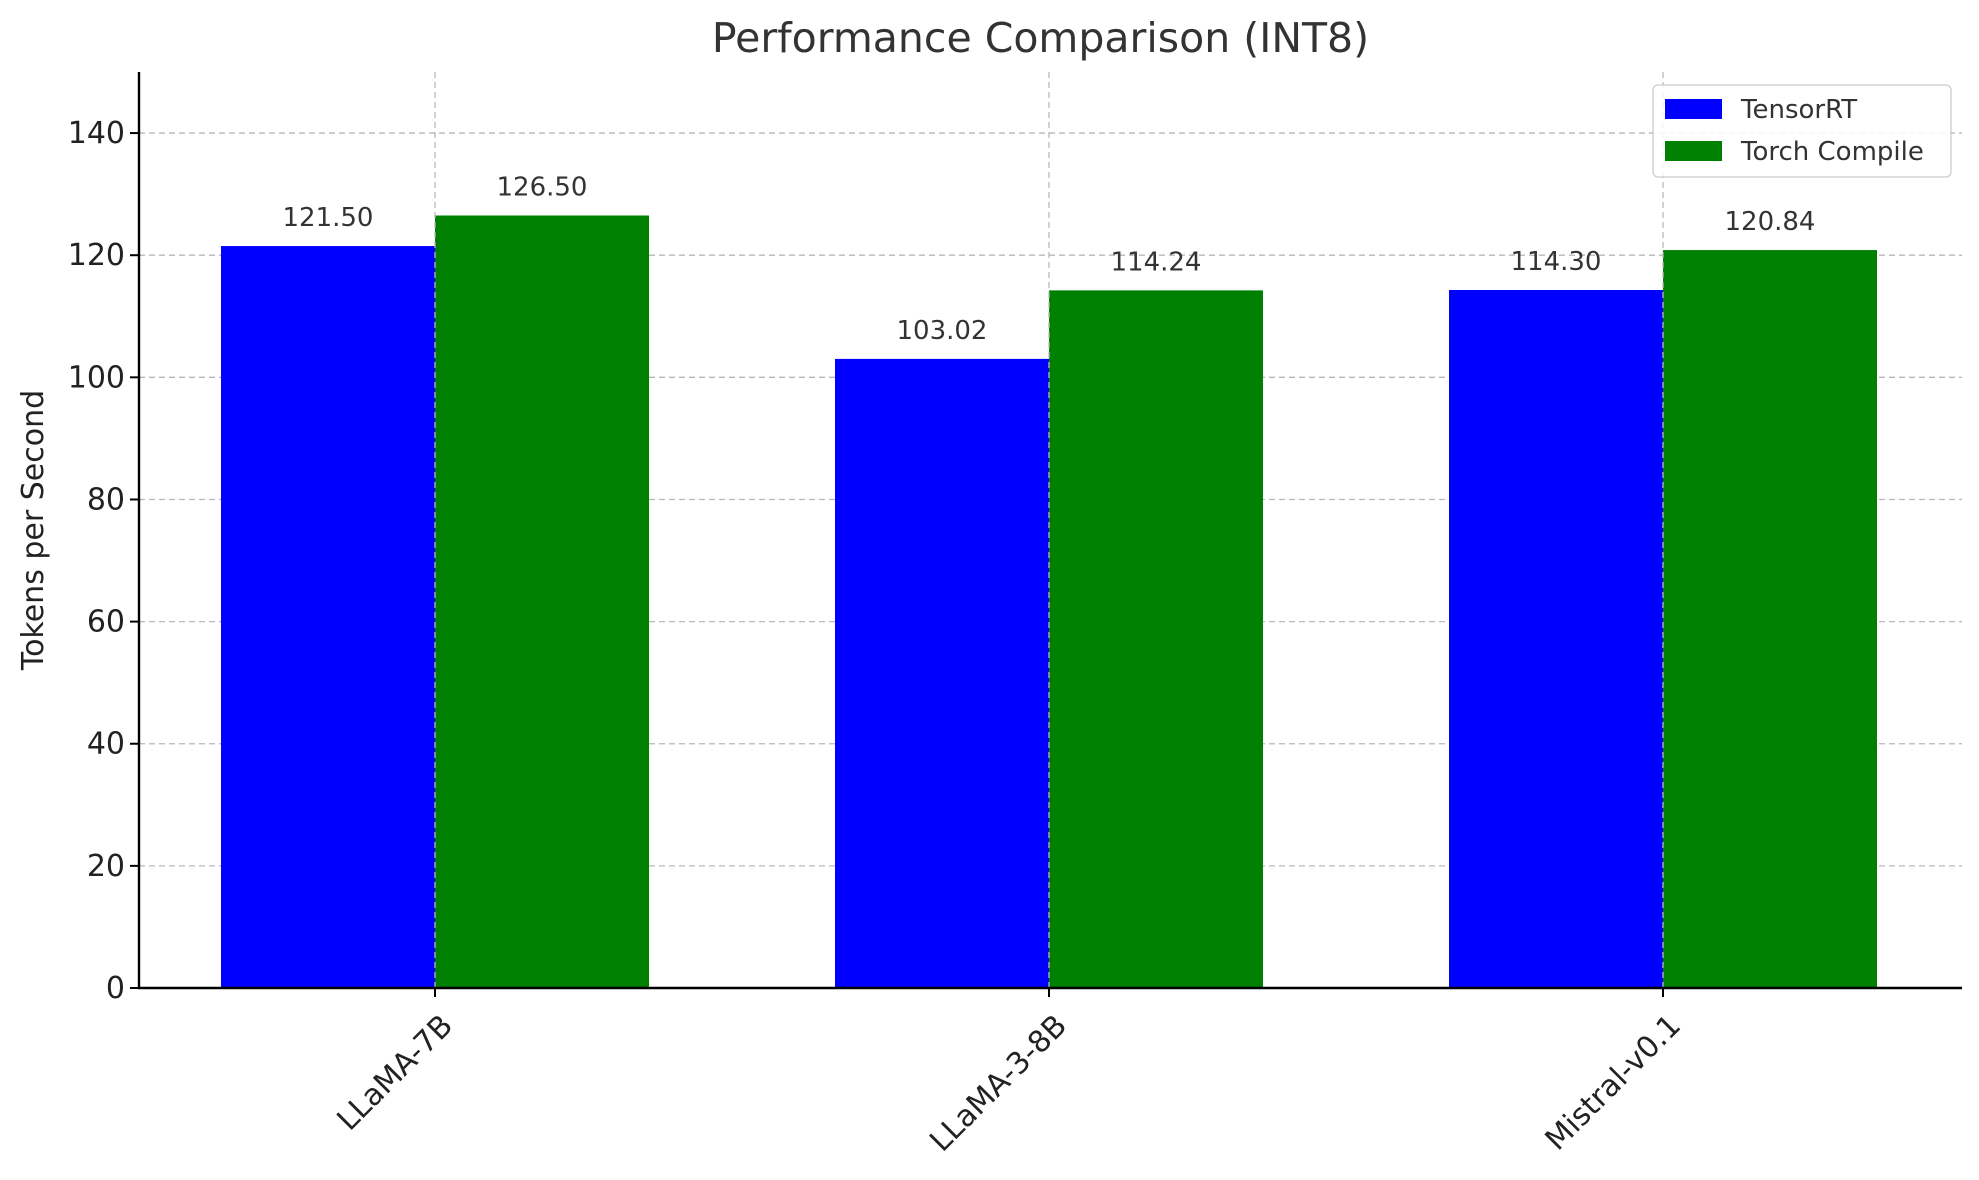 This screenshot has height=1180, width=1979. Describe the element at coordinates (1613, 1082) in the screenshot. I see `x-tick-label: Mistral-v0.1` at that location.